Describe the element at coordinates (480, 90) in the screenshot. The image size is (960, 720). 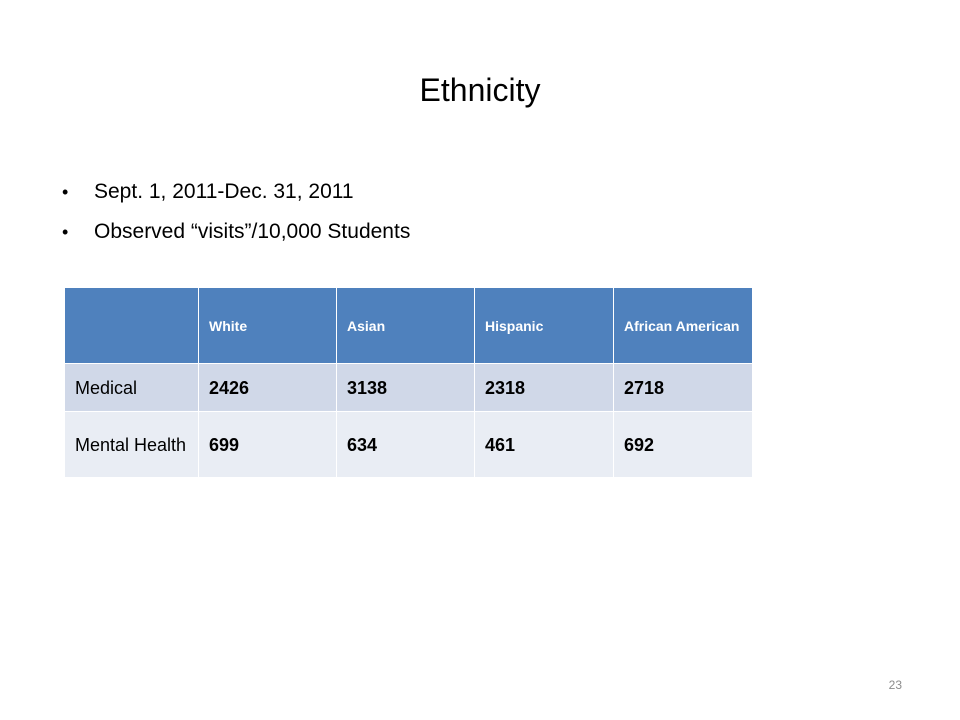
I see `slide-title: Ethnicity` at that location.